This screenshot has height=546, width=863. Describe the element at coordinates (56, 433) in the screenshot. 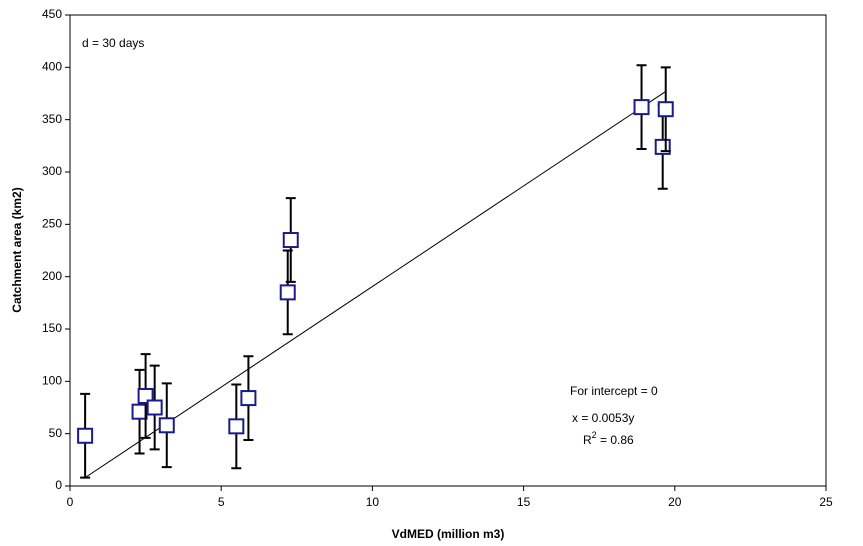

I see `y-tick-label: 50` at that location.